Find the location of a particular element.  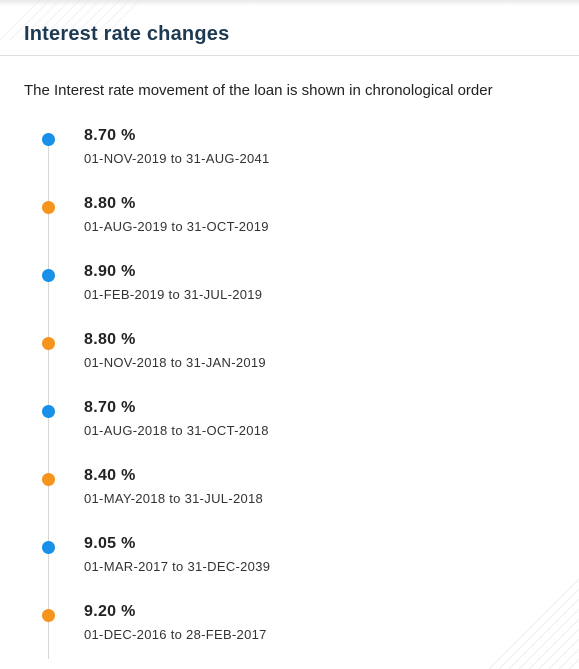

rate-period: 01-FEB-2019 to 31-JUL-2019 is located at coordinates (173, 294).